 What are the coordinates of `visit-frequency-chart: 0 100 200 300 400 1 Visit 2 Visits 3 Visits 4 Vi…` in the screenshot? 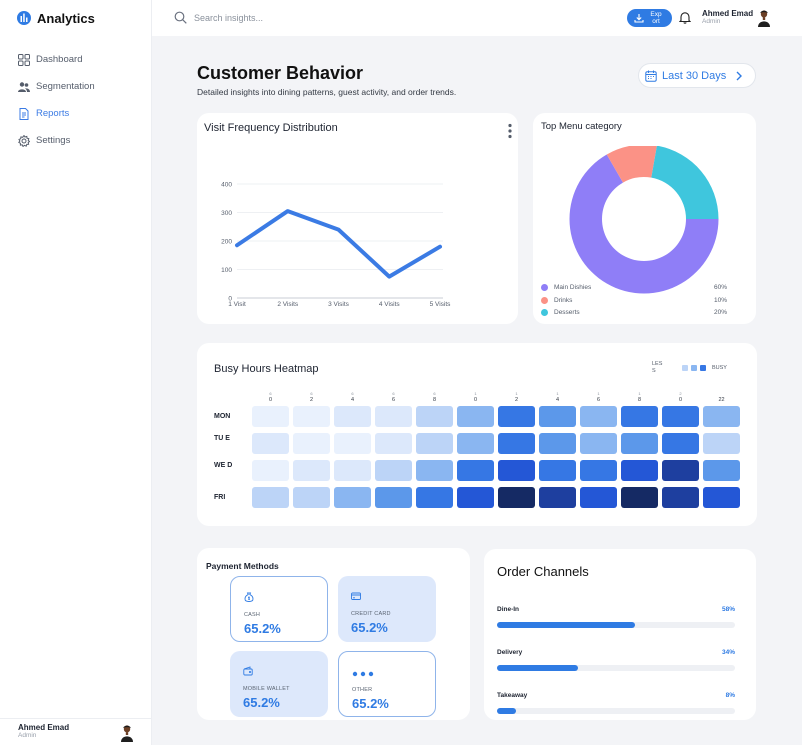 It's located at (336, 245).